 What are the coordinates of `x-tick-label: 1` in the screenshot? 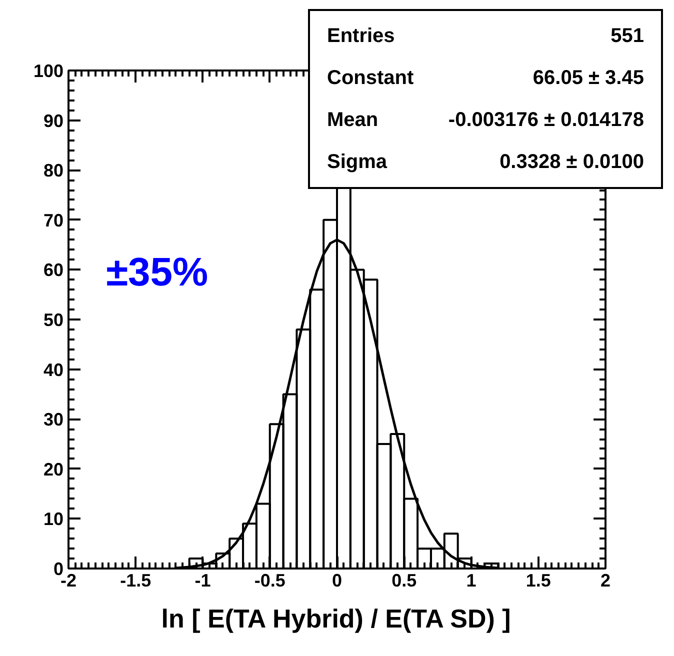 It's located at (471, 580).